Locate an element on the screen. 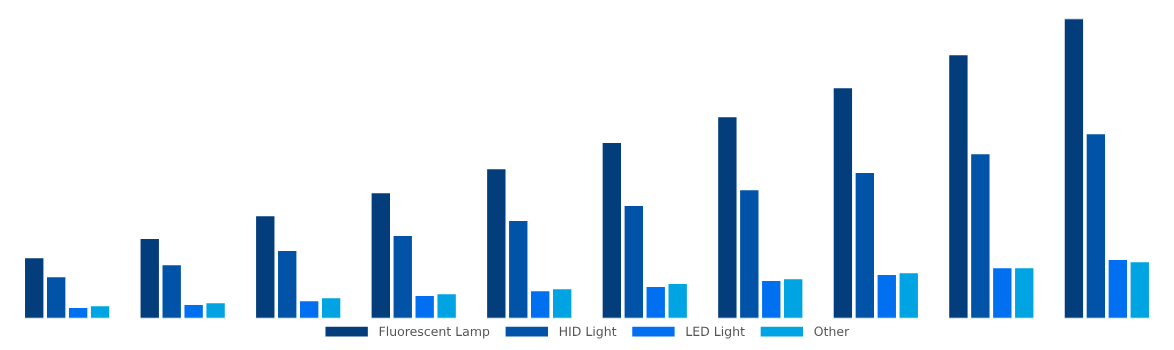 The image size is (1174, 350). legend-label: Fluorescent Lamp is located at coordinates (434, 332).